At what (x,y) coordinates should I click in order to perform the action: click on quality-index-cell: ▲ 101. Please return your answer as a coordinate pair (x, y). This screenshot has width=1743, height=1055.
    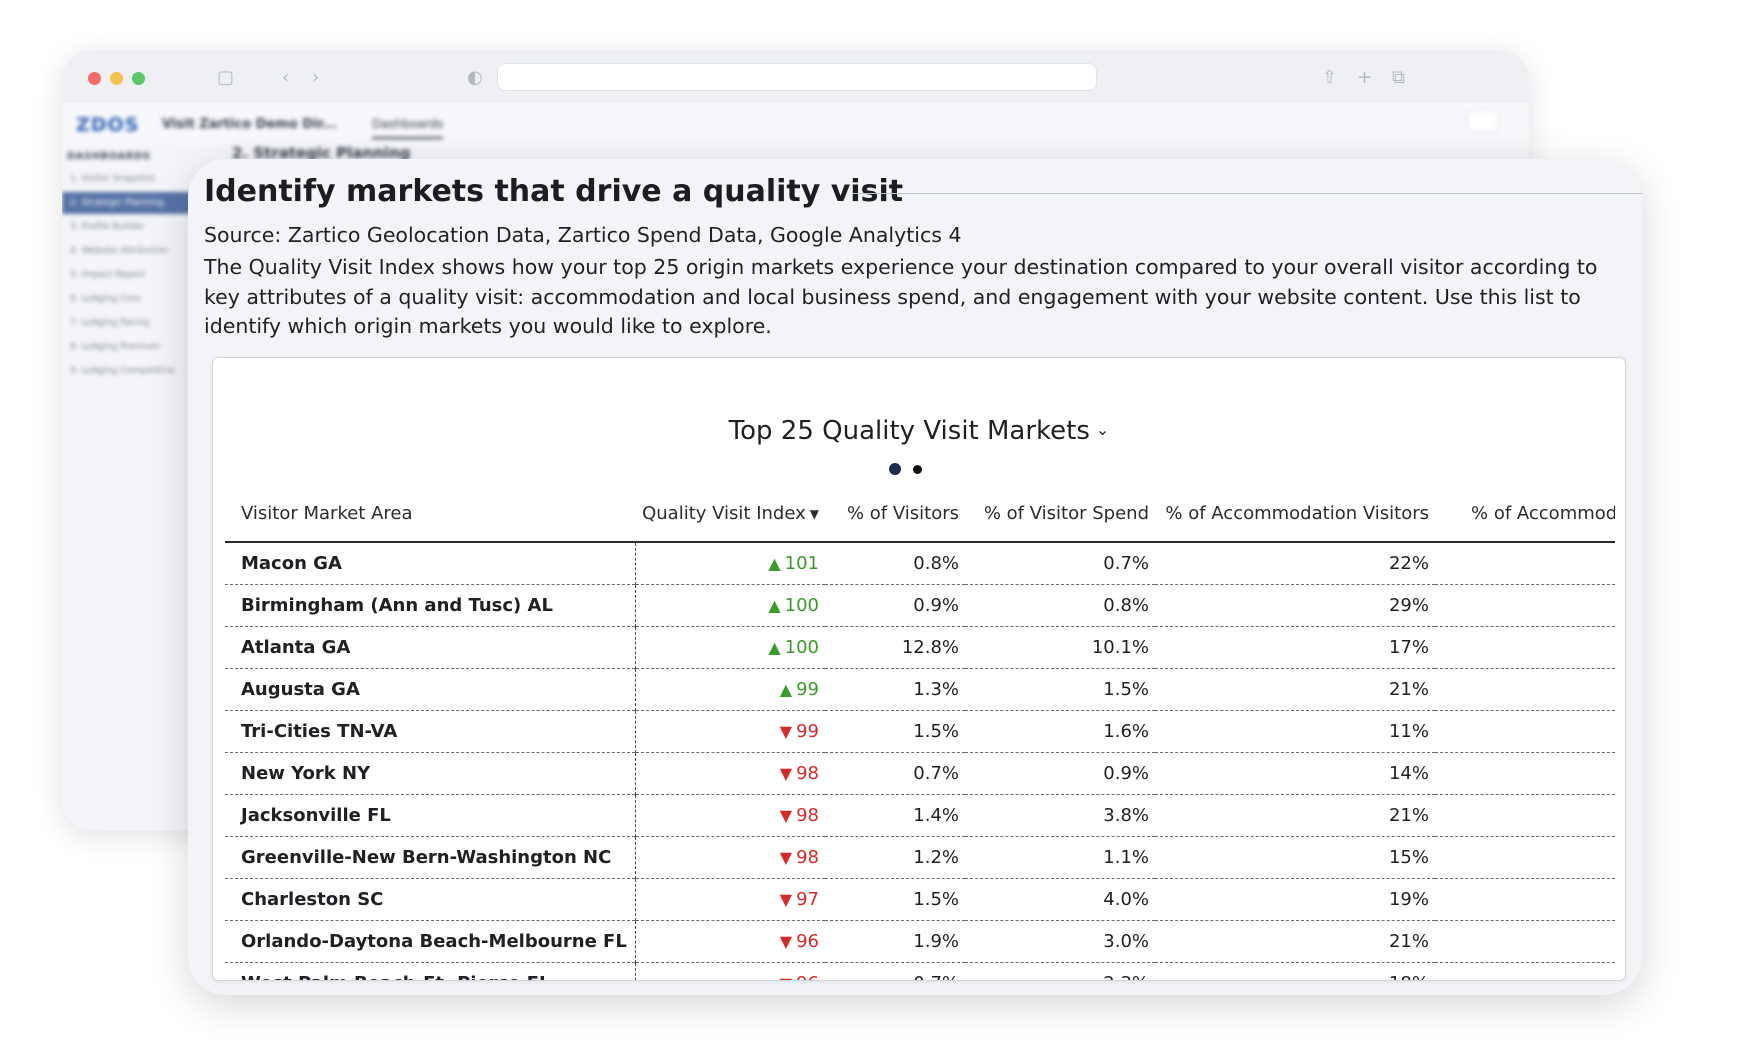
    Looking at the image, I should click on (730, 563).